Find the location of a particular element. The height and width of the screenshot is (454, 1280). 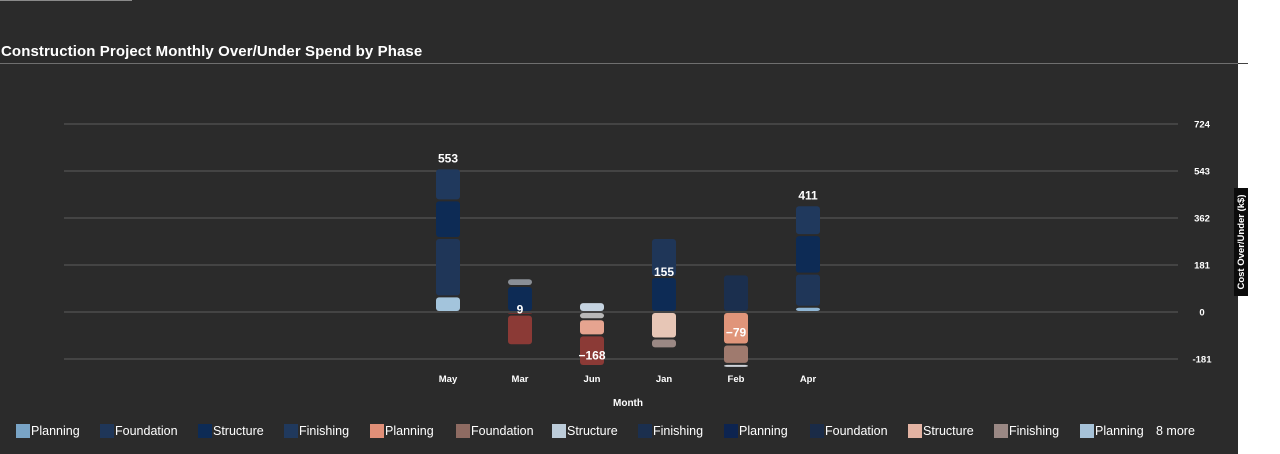

total-label: −168 is located at coordinates (591, 356).